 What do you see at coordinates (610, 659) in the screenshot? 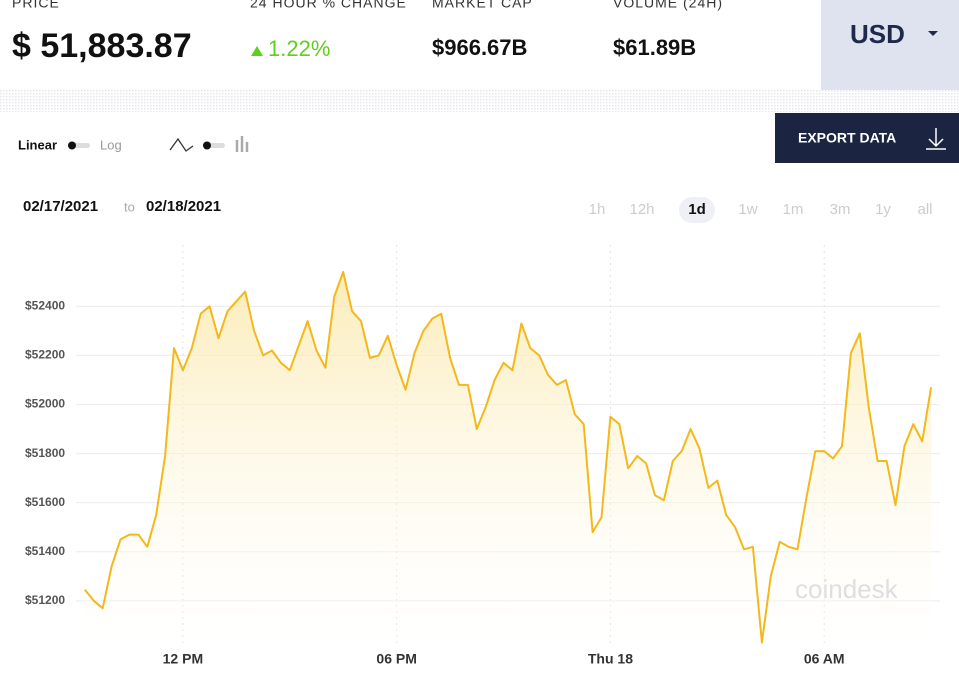
I see `x-tick-label: Thu 18` at bounding box center [610, 659].